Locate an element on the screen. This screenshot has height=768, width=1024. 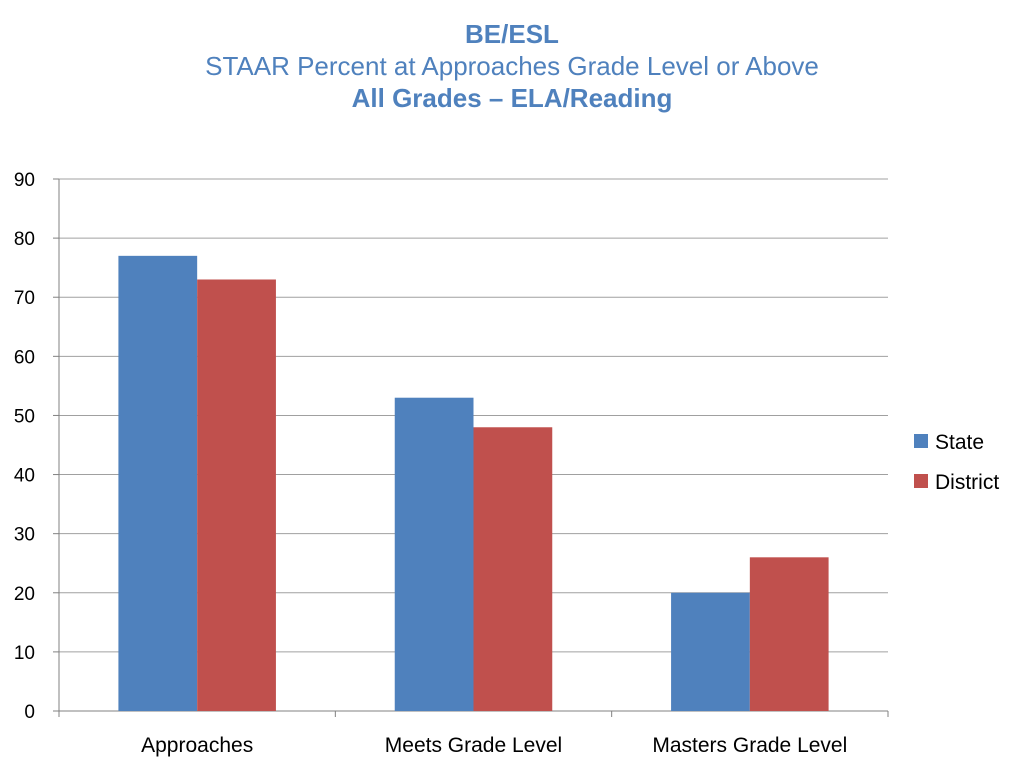
legend-label-district: District is located at coordinates (967, 482).